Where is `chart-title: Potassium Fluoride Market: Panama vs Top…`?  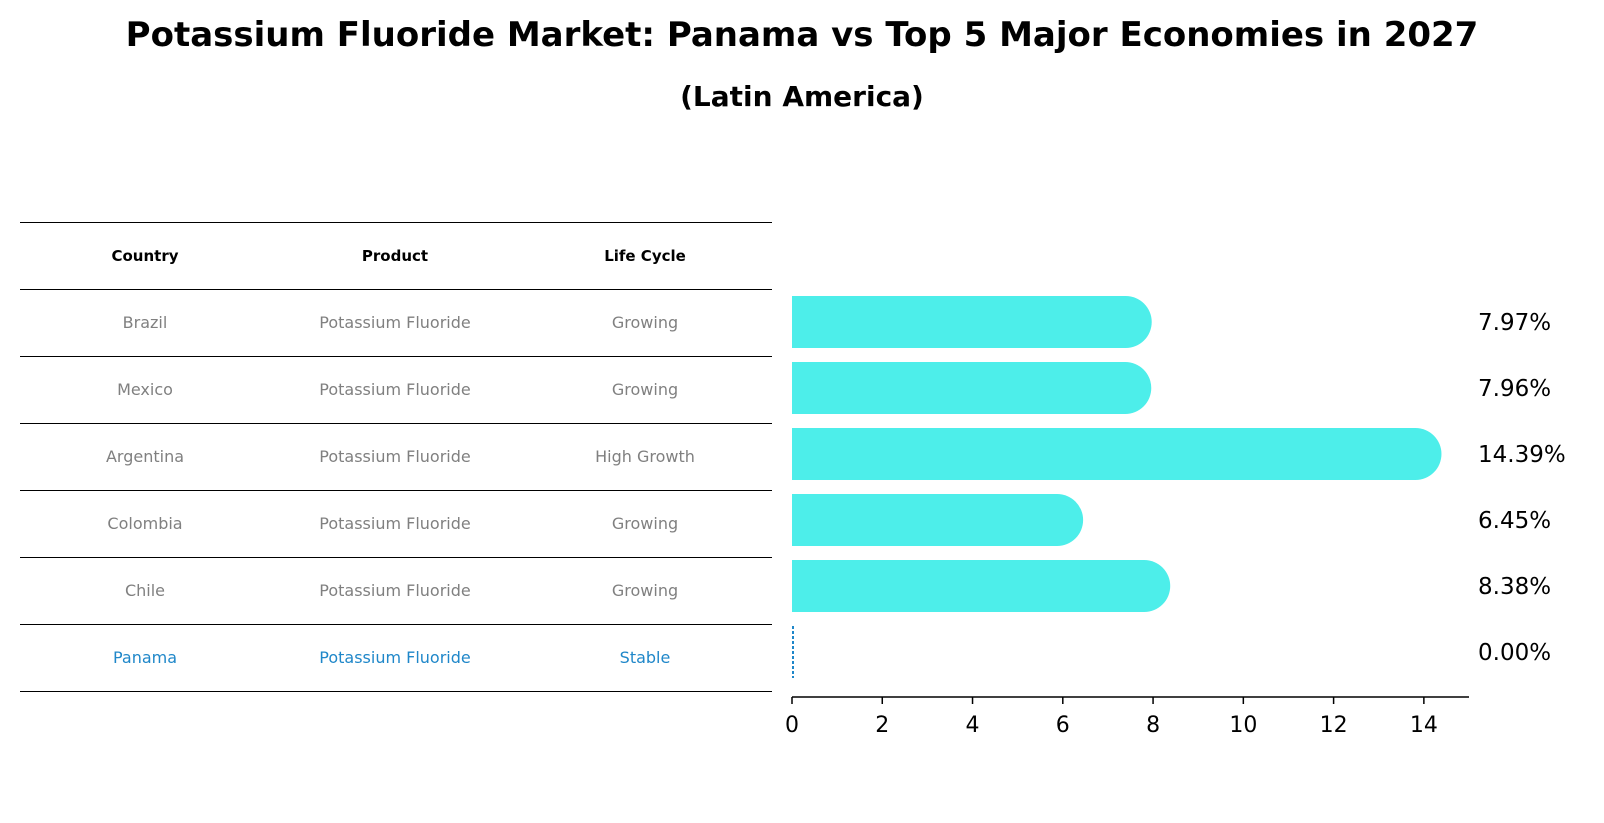 chart-title: Potassium Fluoride Market: Panama vs Top… is located at coordinates (802, 35).